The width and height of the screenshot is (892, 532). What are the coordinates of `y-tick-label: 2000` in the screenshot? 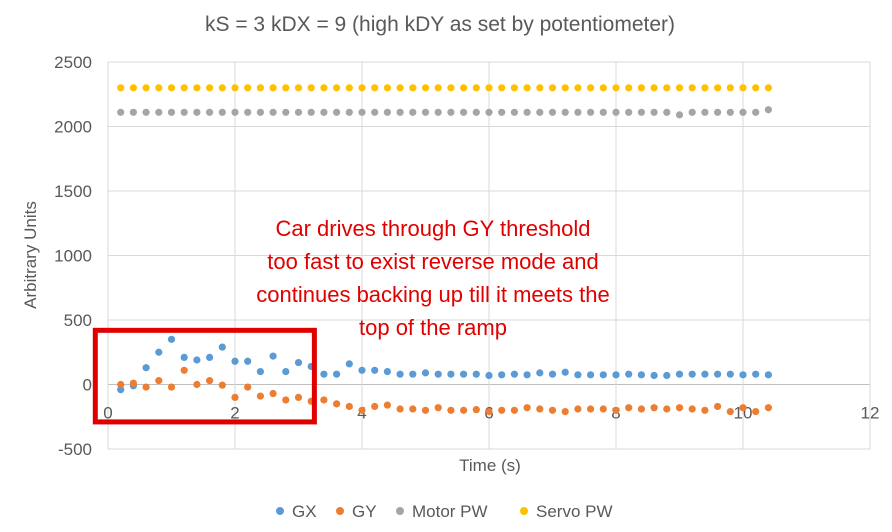 It's located at (73, 127).